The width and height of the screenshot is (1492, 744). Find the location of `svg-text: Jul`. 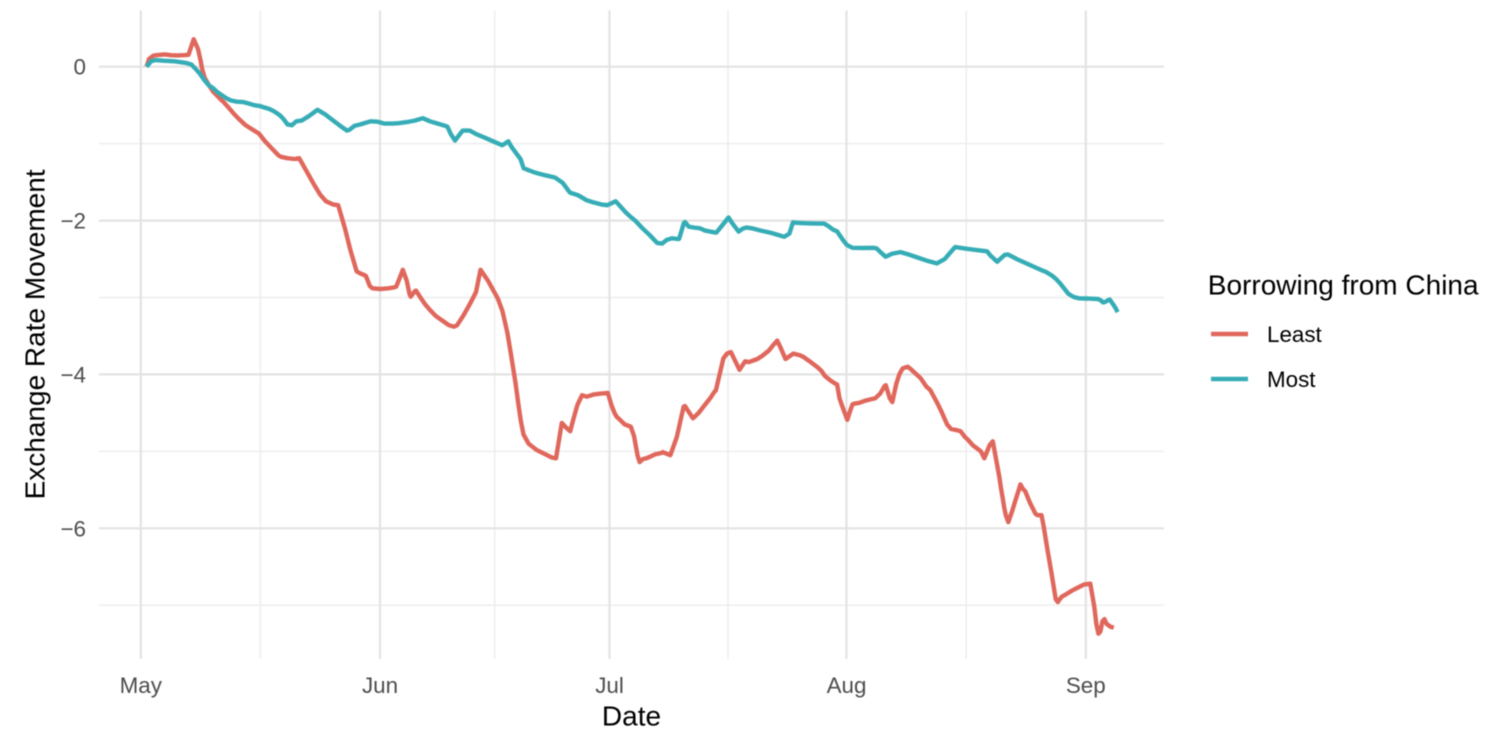

svg-text: Jul is located at coordinates (609, 685).